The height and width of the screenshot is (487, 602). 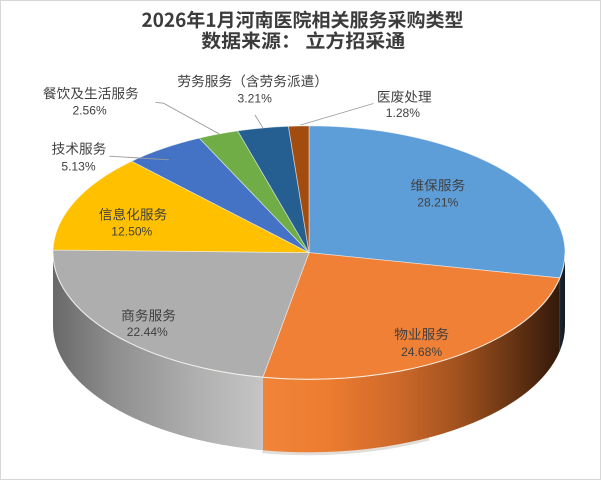 What do you see at coordinates (421, 352) in the screenshot?
I see `svg-text: 24.68%` at bounding box center [421, 352].